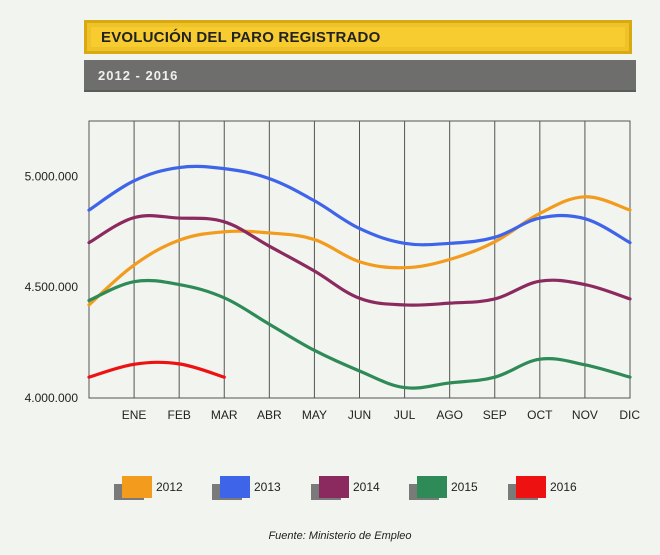 Image resolution: width=660 pixels, height=555 pixels. Describe the element at coordinates (241, 37) in the screenshot. I see `chart-title: EVOLUCIÓN DEL PARO REGISTRADO` at that location.